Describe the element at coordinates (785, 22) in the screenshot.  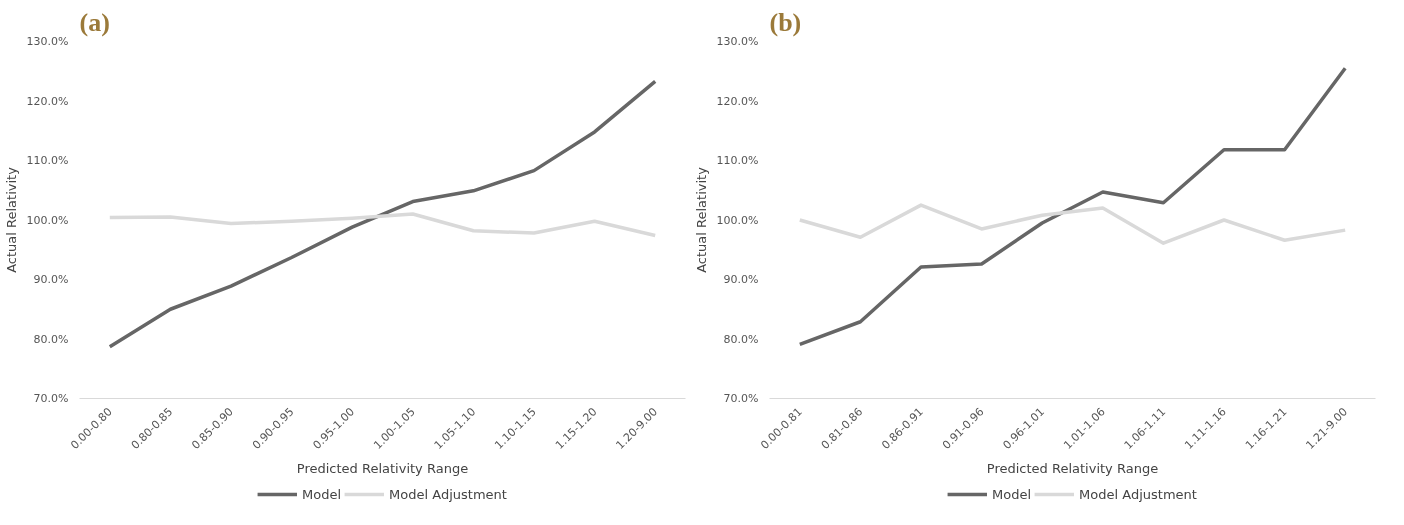
I see `chart-title: (b)` at that location.